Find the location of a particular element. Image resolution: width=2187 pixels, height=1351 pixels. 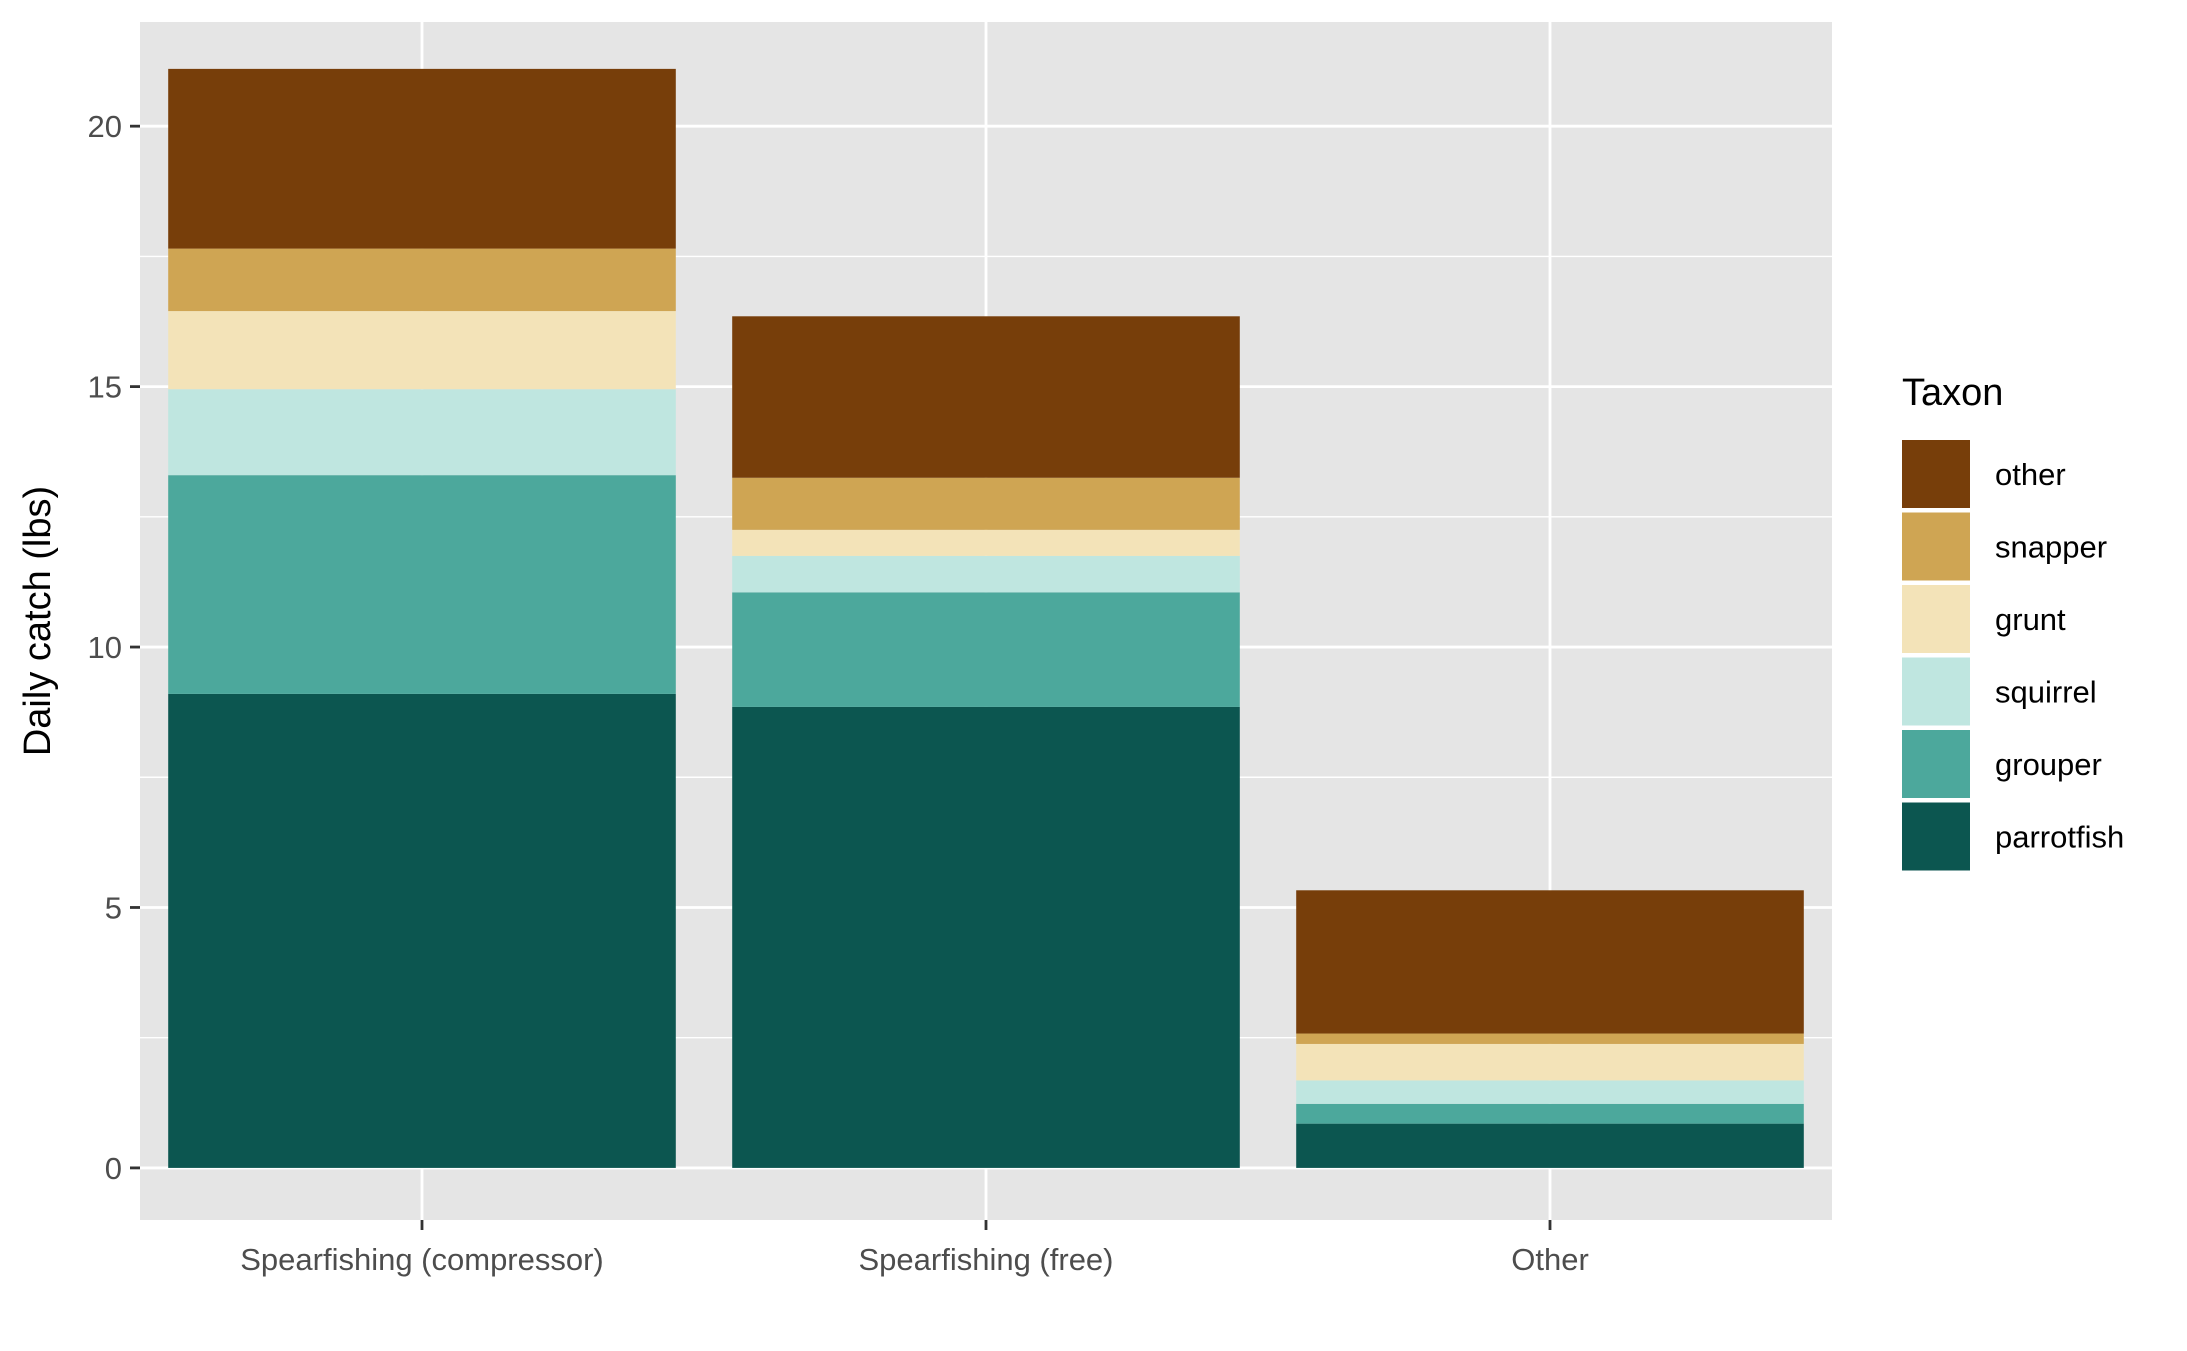

y-axis-label: Daily catch (lbs) is located at coordinates (38, 621).